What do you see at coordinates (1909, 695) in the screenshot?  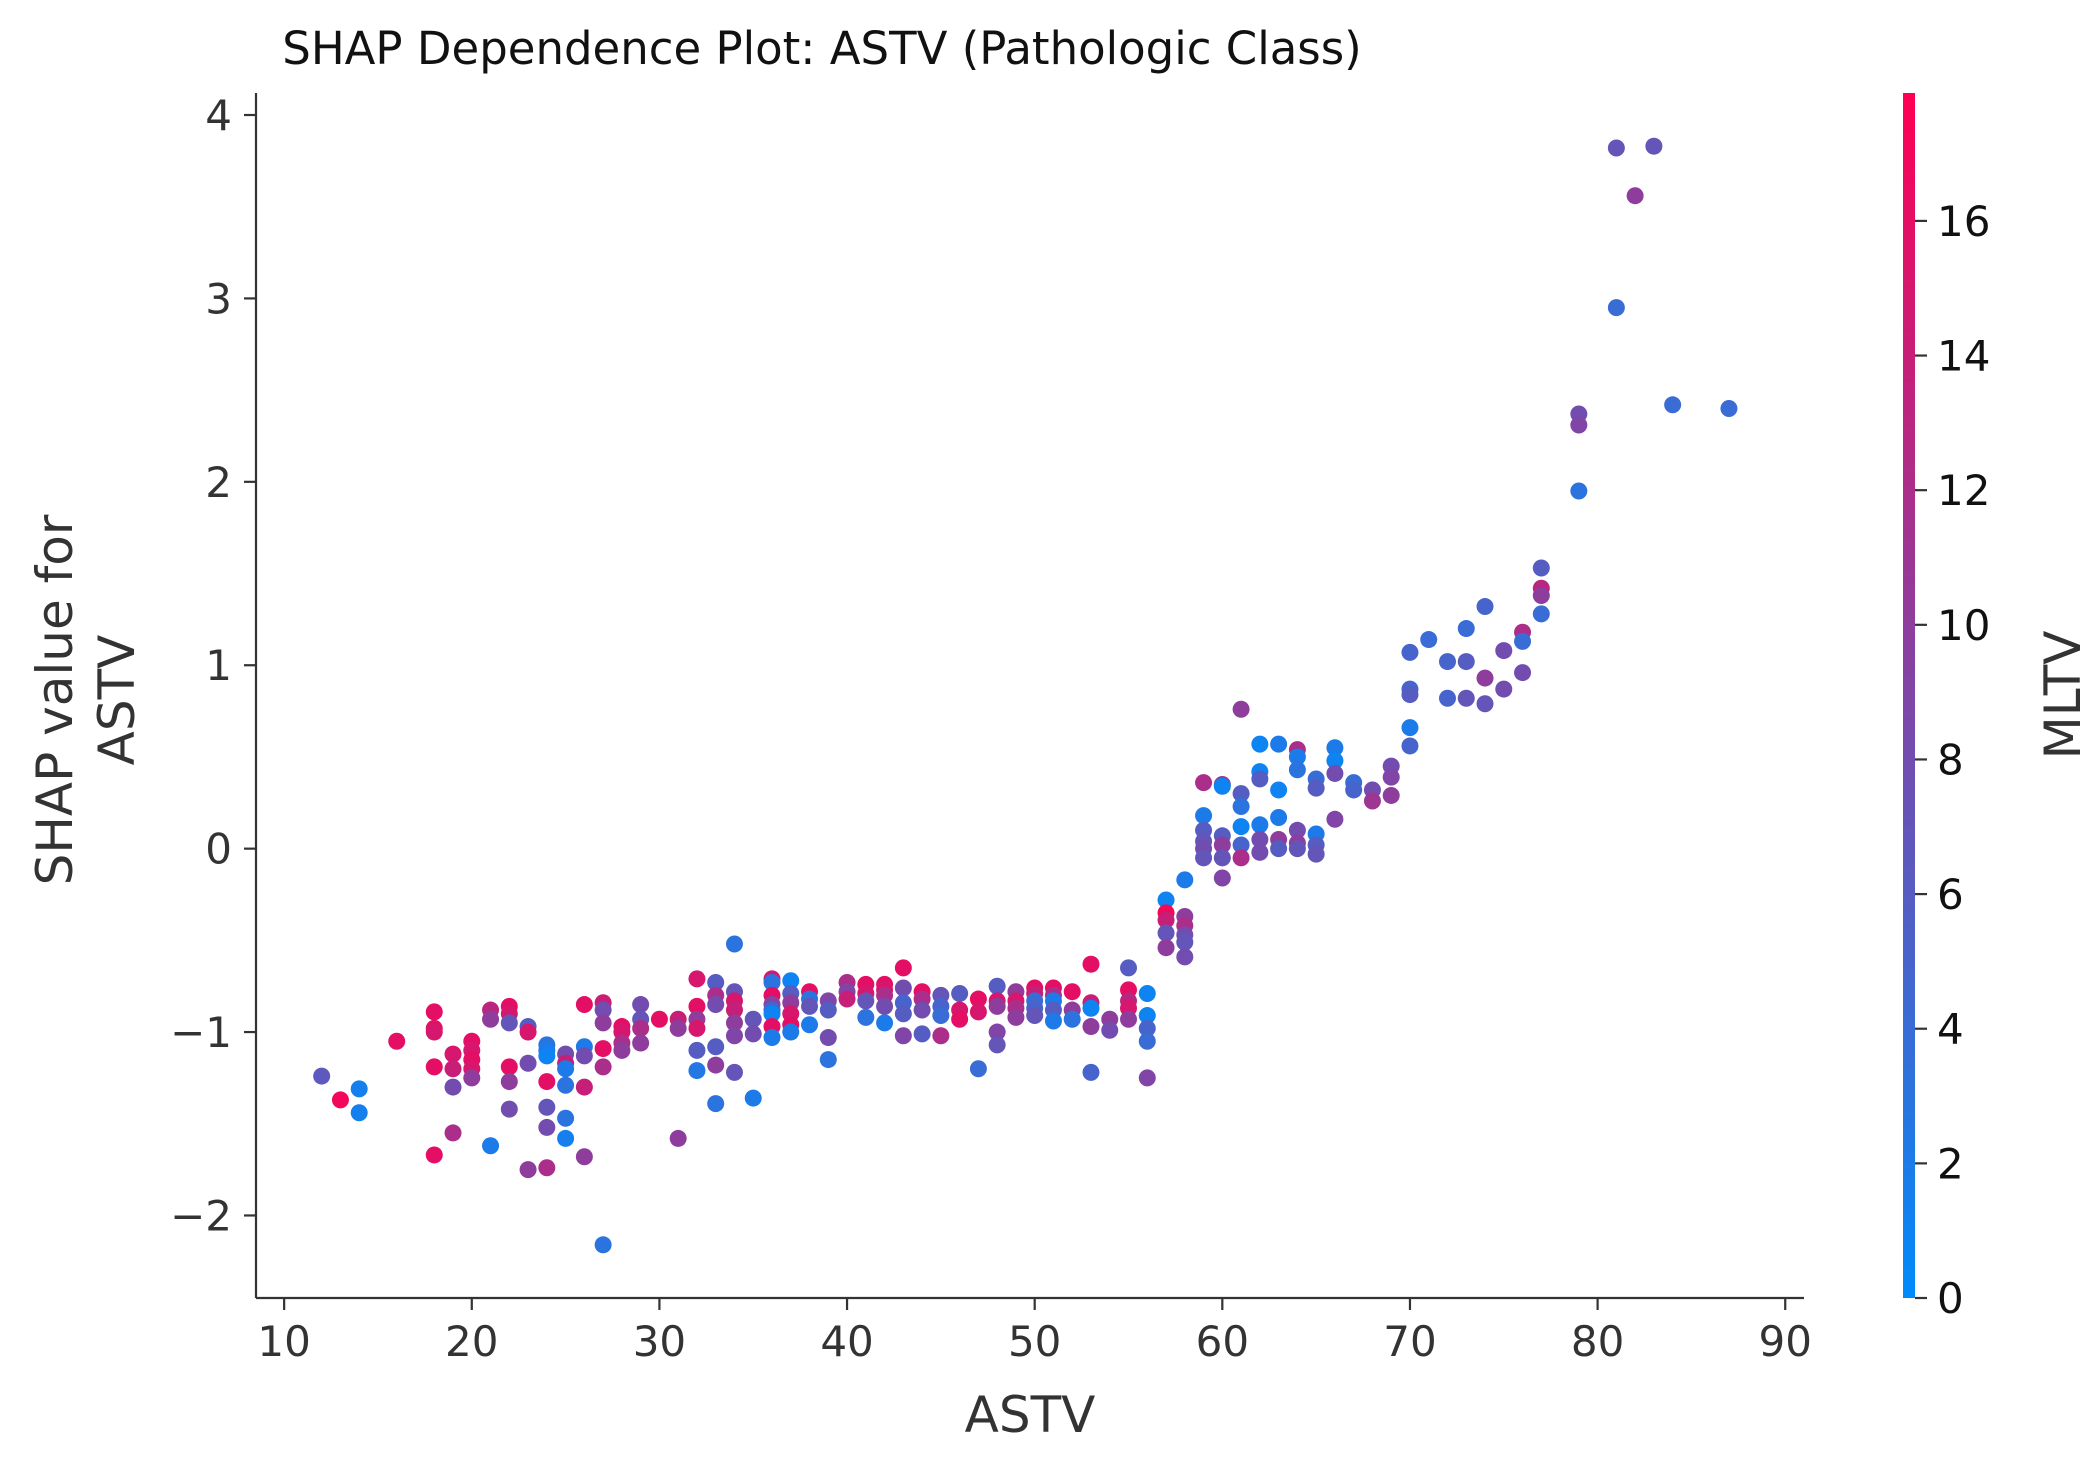 I see `colorbar` at bounding box center [1909, 695].